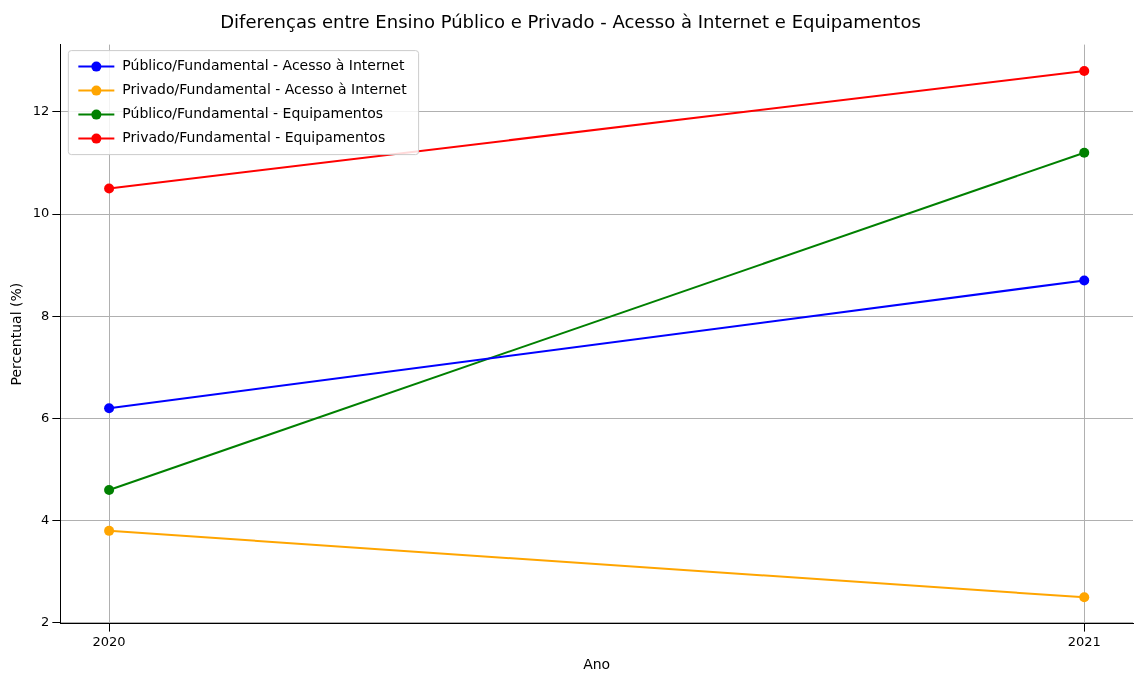 The width and height of the screenshot is (1138, 683). I want to click on y-tick-label: 2, so click(45, 622).